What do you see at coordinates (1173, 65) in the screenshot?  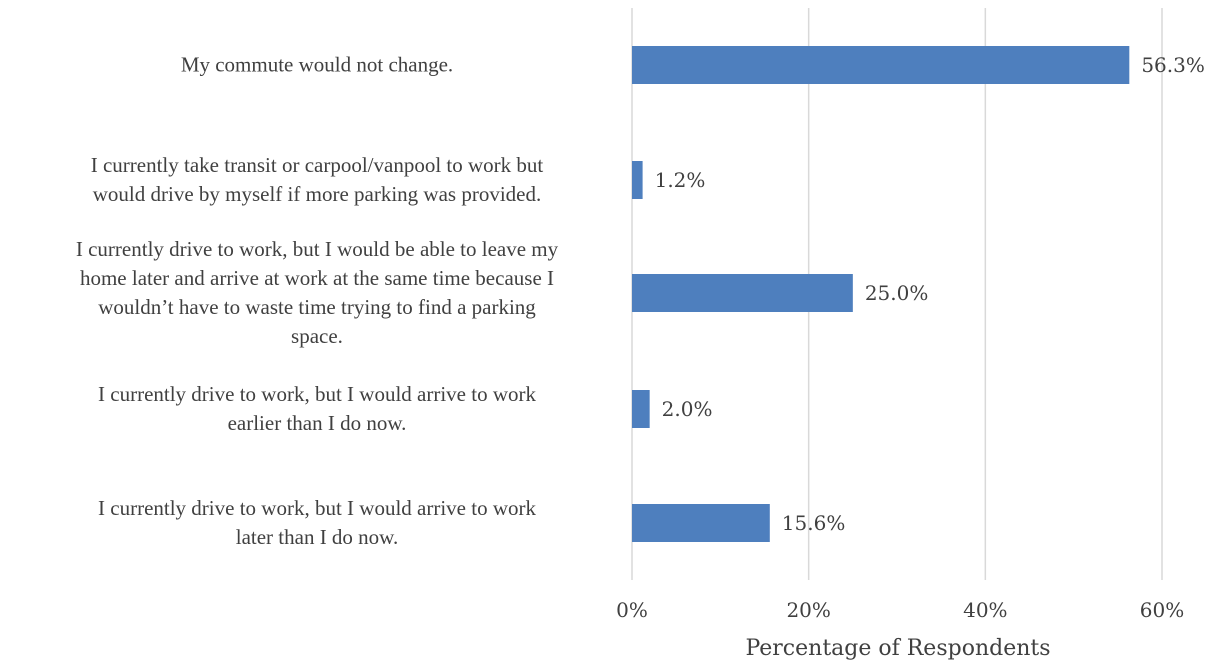 I see `data-label: 56.3%` at bounding box center [1173, 65].